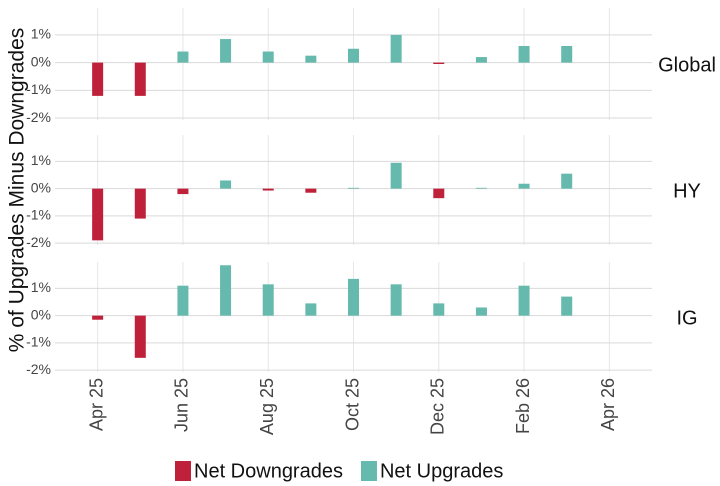  What do you see at coordinates (523, 406) in the screenshot?
I see `x-tick-label: Feb 26` at bounding box center [523, 406].